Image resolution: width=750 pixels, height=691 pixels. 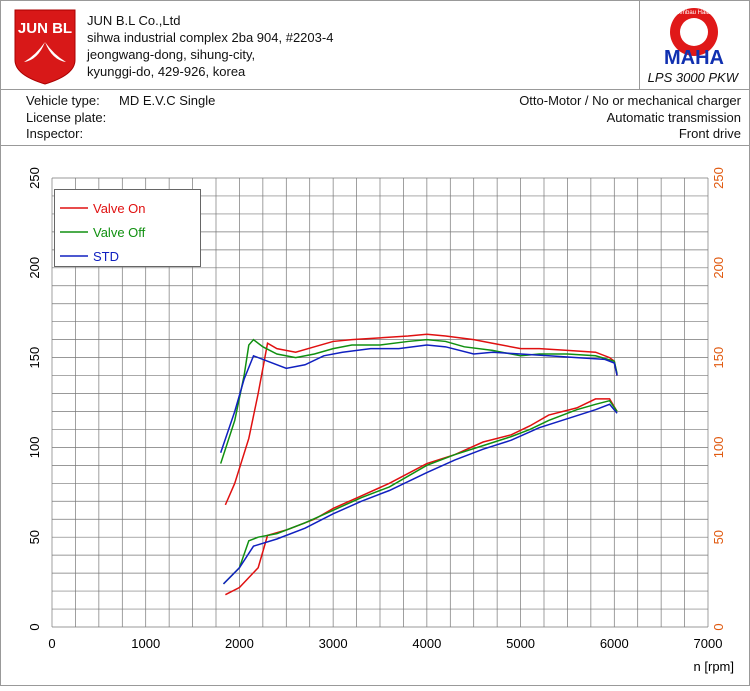 What do you see at coordinates (718, 358) in the screenshot?
I see `y2-tick-label: 150` at bounding box center [718, 358].